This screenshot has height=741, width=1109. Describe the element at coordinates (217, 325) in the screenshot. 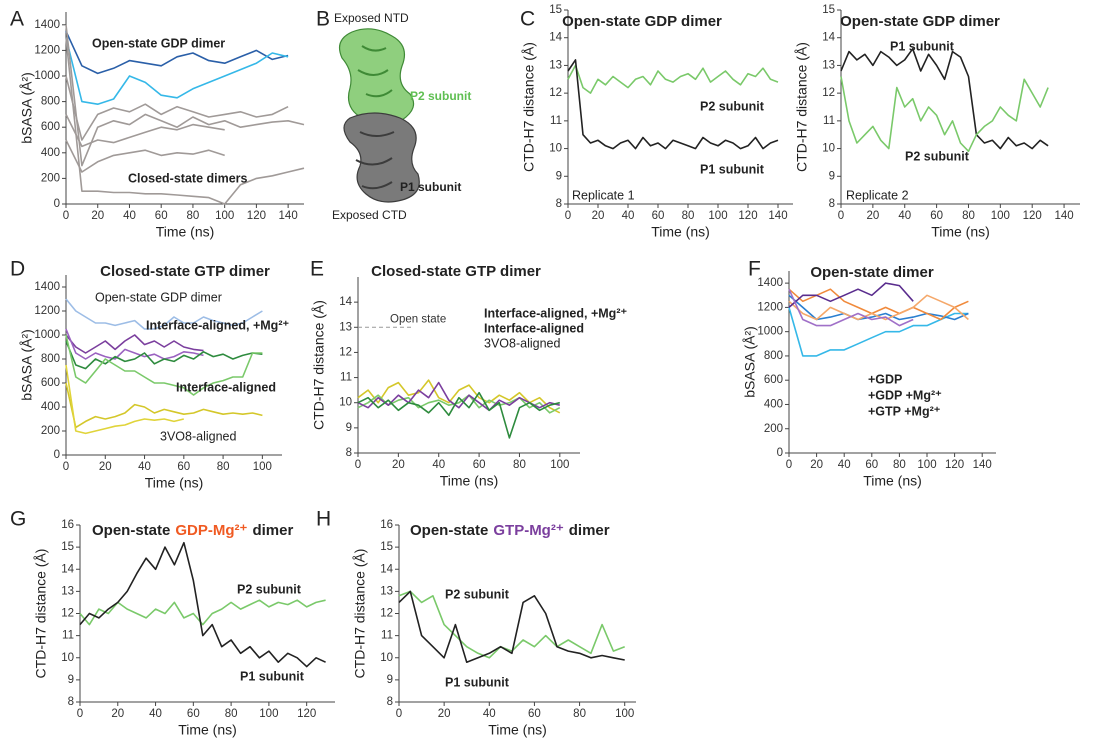

I see `annotation: Interface-aligned, +Mg²⁺` at that location.